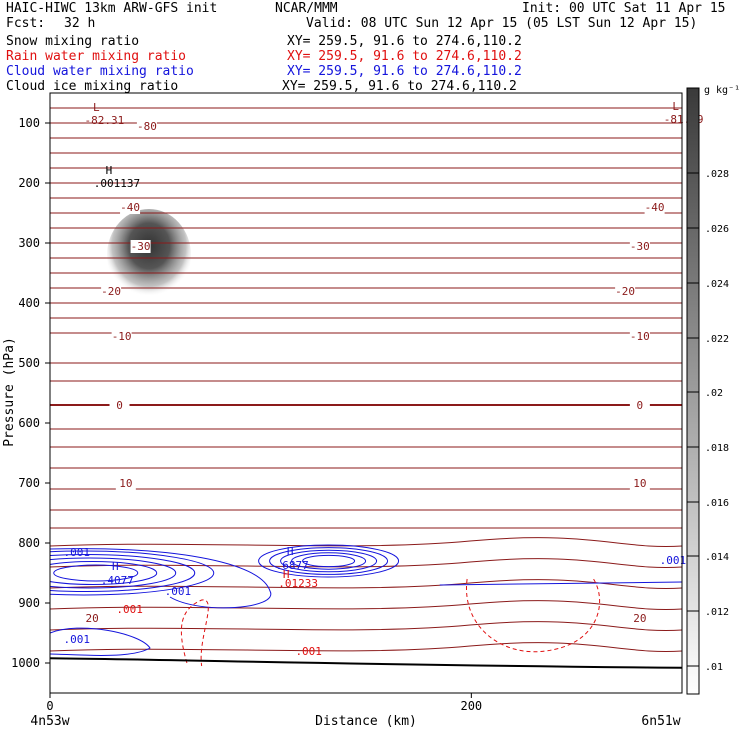 The height and width of the screenshot is (740, 740). I want to click on y-tick-label: 500, so click(29, 363).